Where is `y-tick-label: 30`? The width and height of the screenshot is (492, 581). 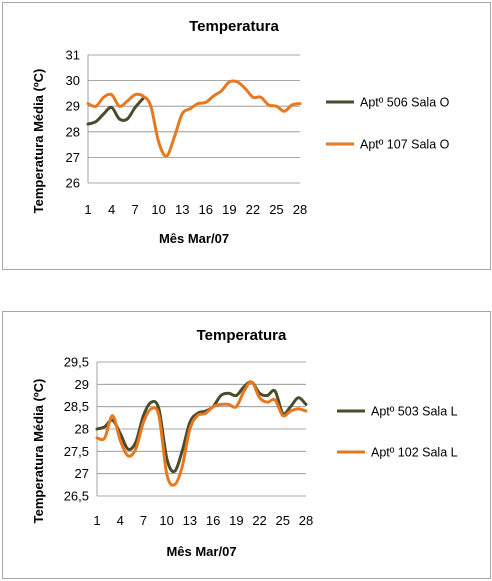 y-tick-label: 30 is located at coordinates (73, 80).